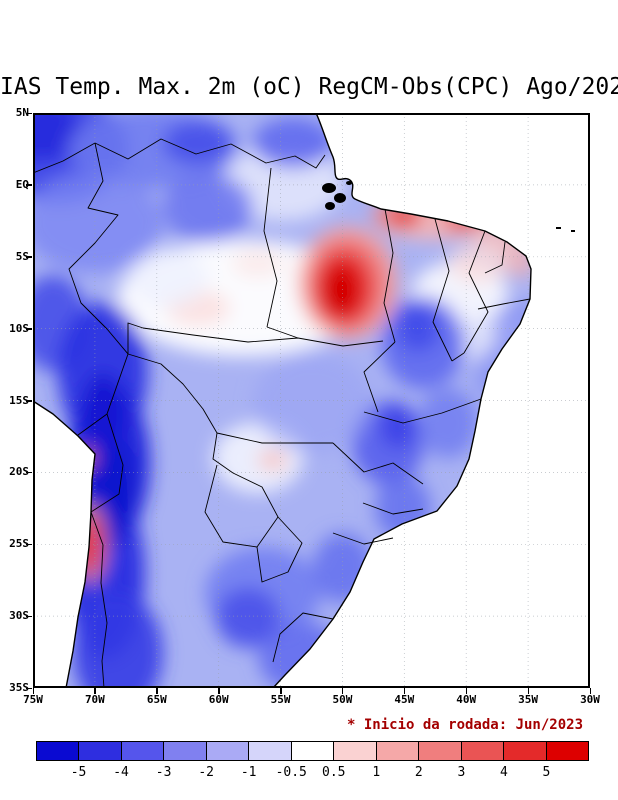 The height and width of the screenshot is (800, 618). I want to click on colorbar-tick-label: -1, so click(248, 772).